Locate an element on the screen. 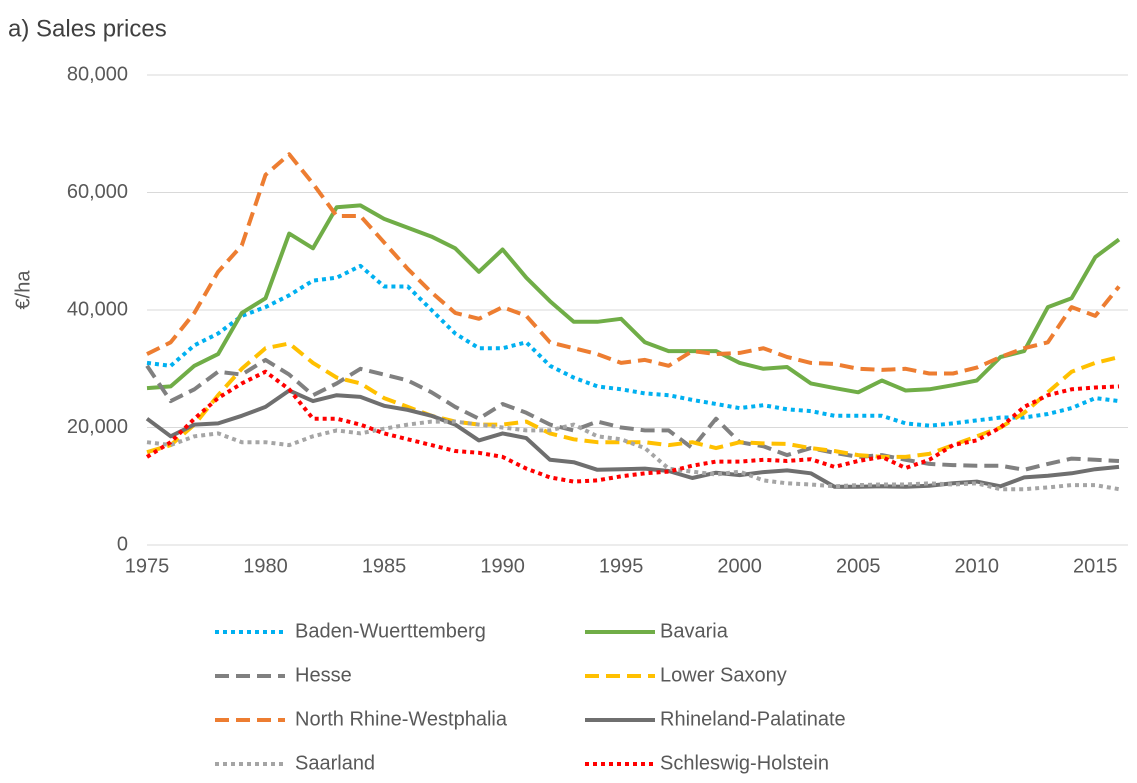 This screenshot has width=1137, height=783. y-tick-label: 20,000 is located at coordinates (97, 427).